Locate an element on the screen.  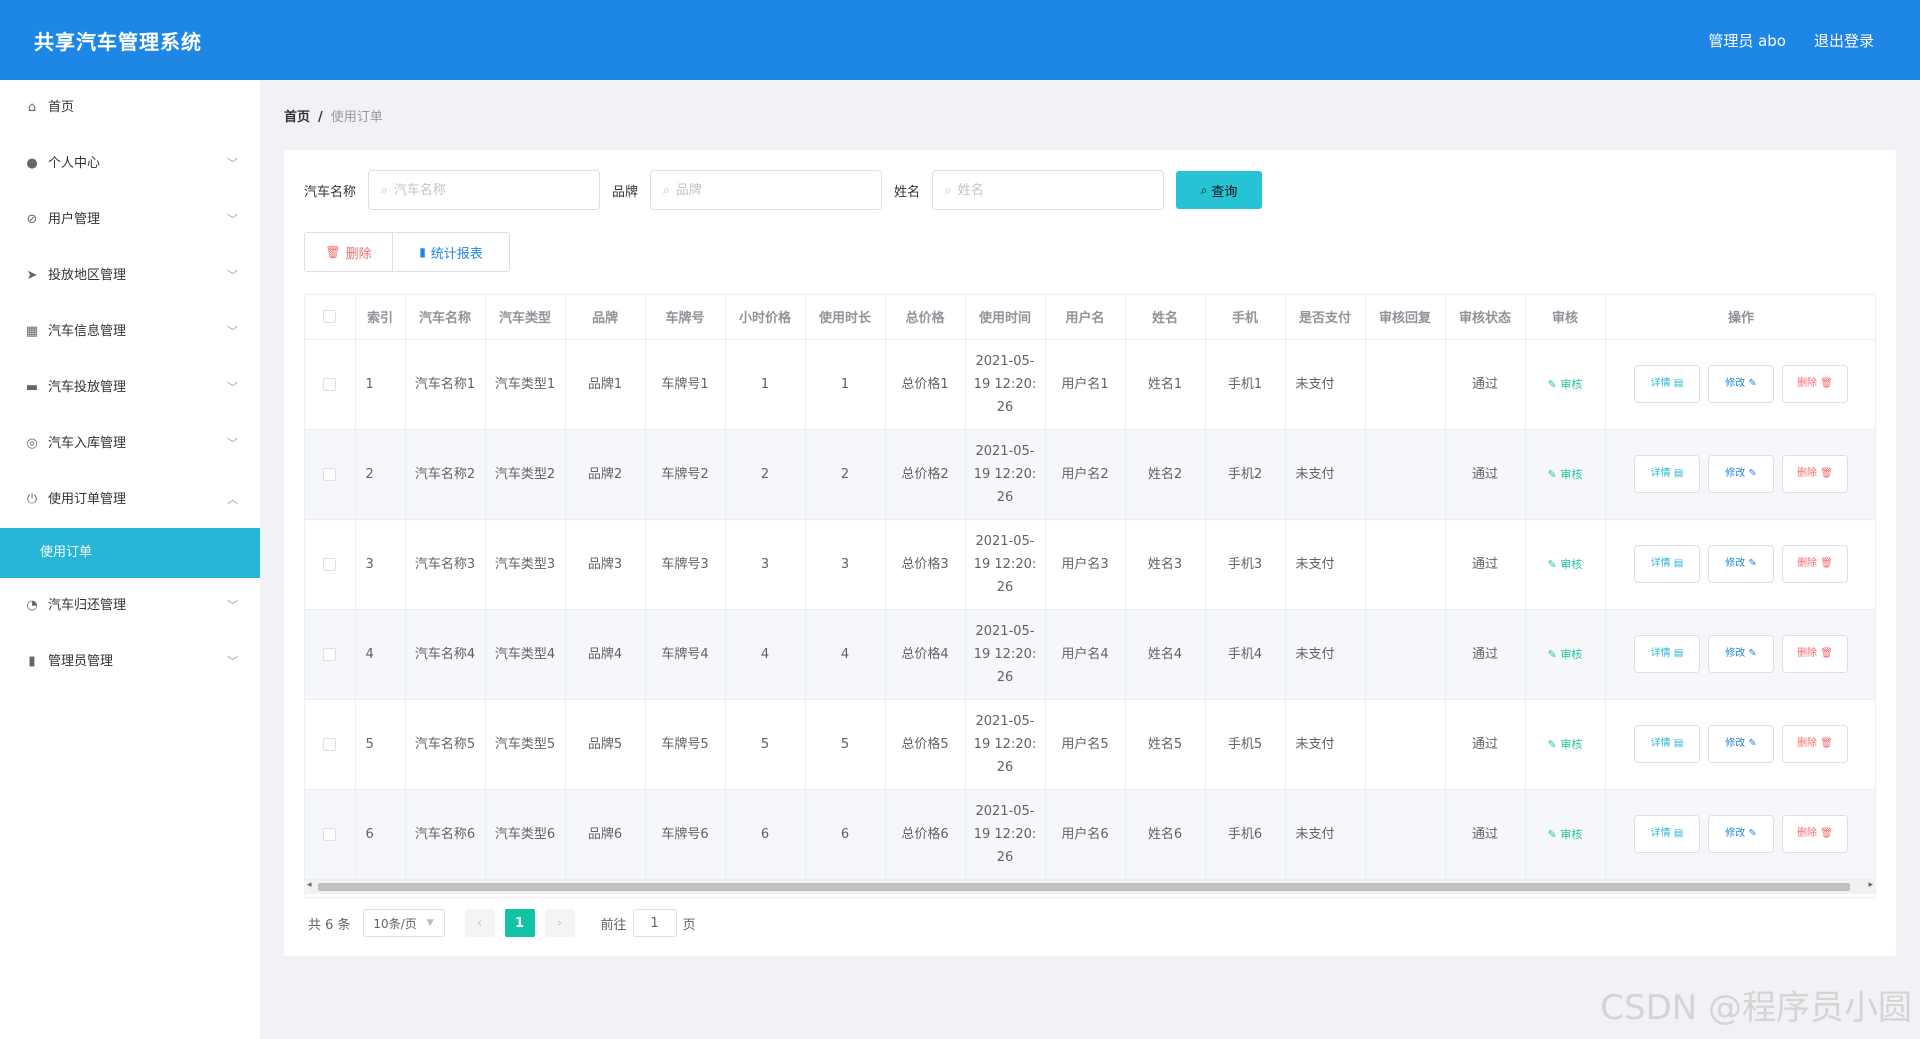
sidebar-item: ◔ 汽车归还管理 ﹀ is located at coordinates (130, 606).